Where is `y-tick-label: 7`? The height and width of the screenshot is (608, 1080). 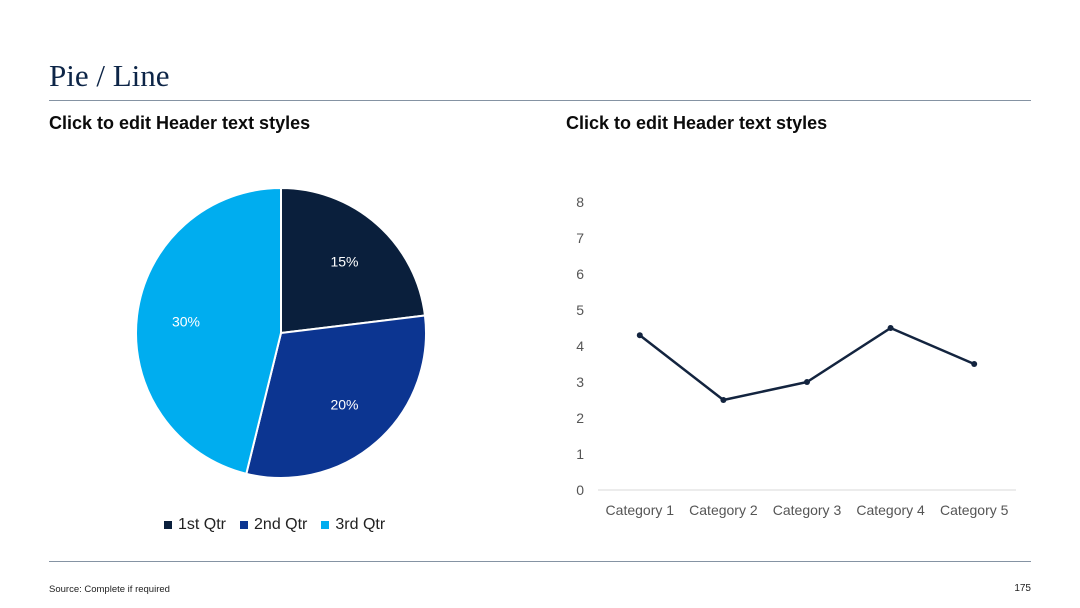
y-tick-label: 7 is located at coordinates (580, 238).